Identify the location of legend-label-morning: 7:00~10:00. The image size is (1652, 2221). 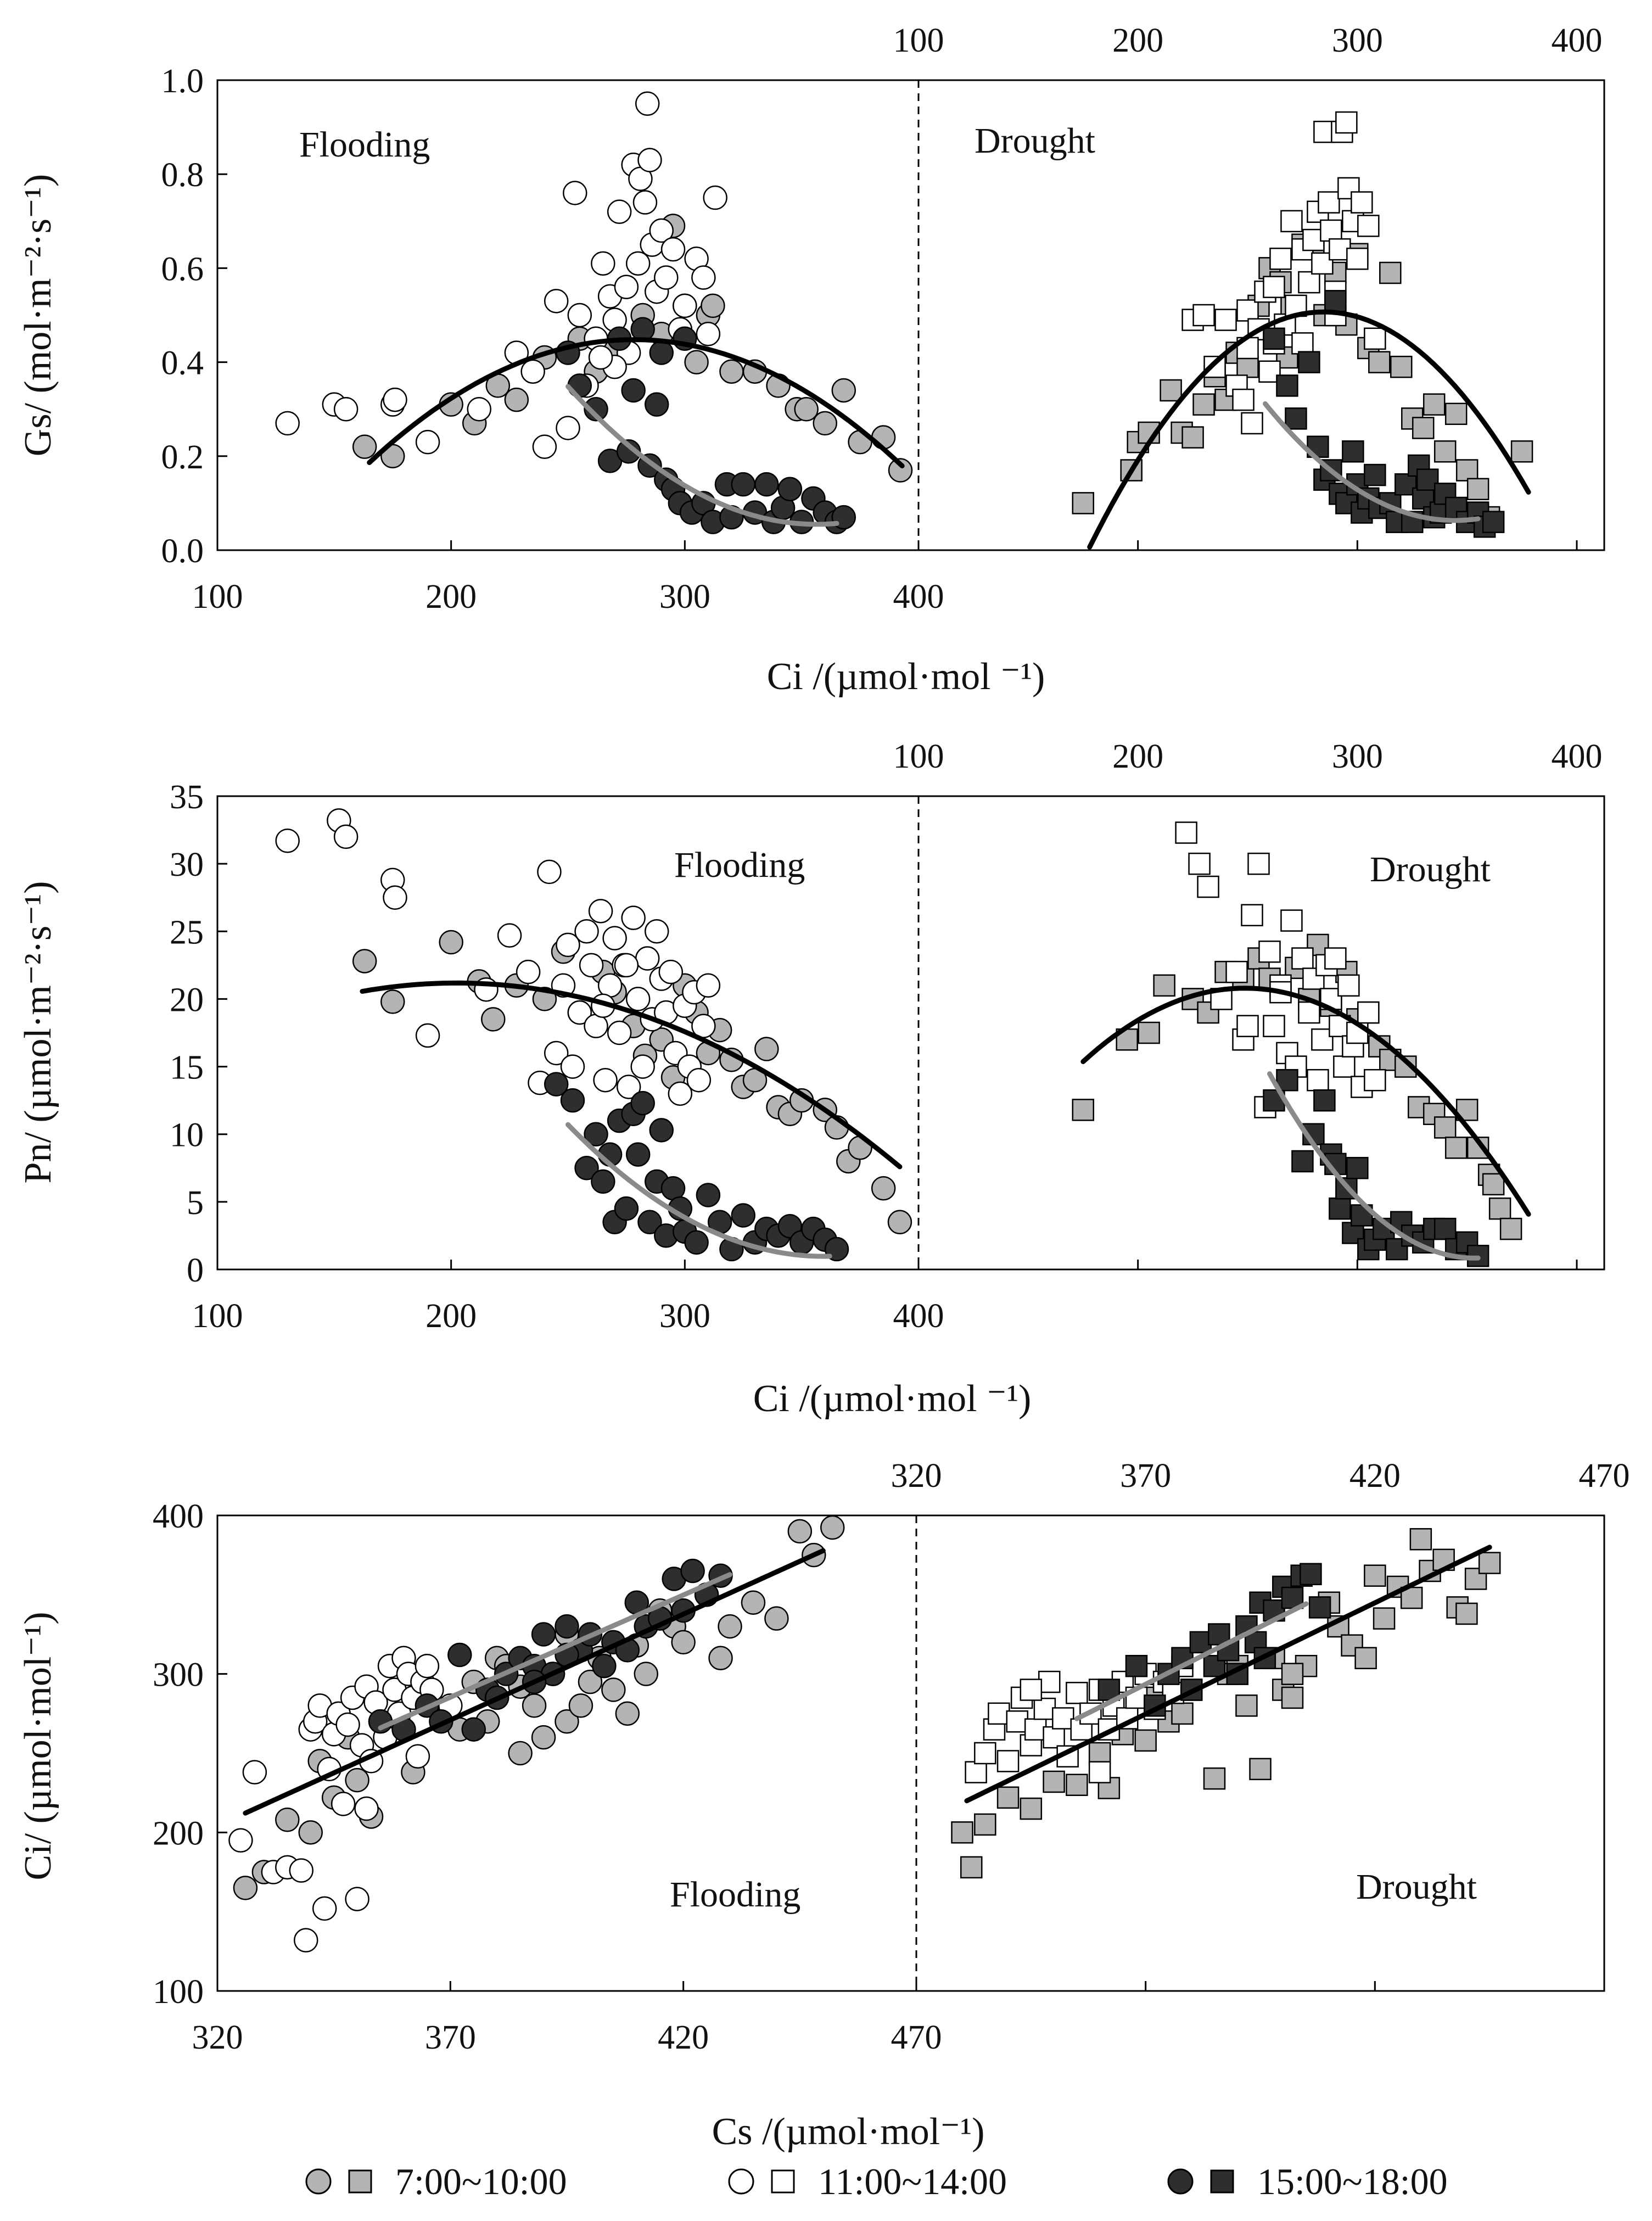
(481, 2181).